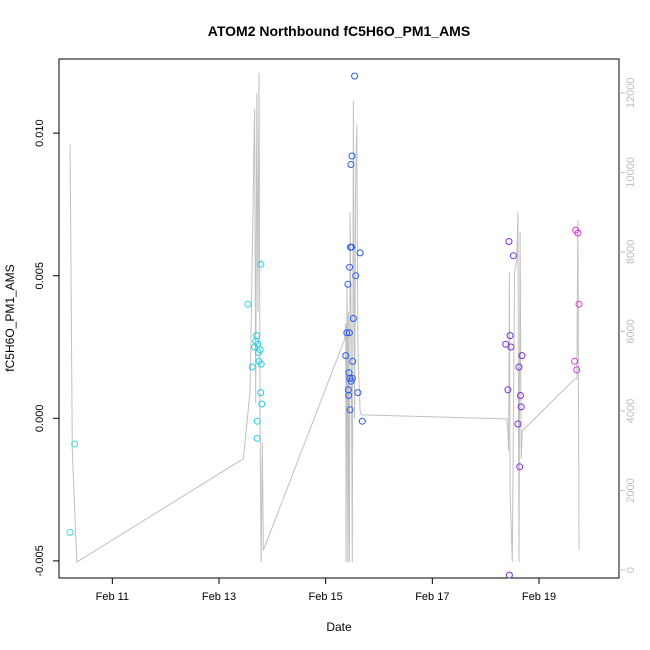  Describe the element at coordinates (326, 590) in the screenshot. I see `x-axis: Feb 11 Feb 13 Feb 15 Feb 17 Feb 19` at that location.